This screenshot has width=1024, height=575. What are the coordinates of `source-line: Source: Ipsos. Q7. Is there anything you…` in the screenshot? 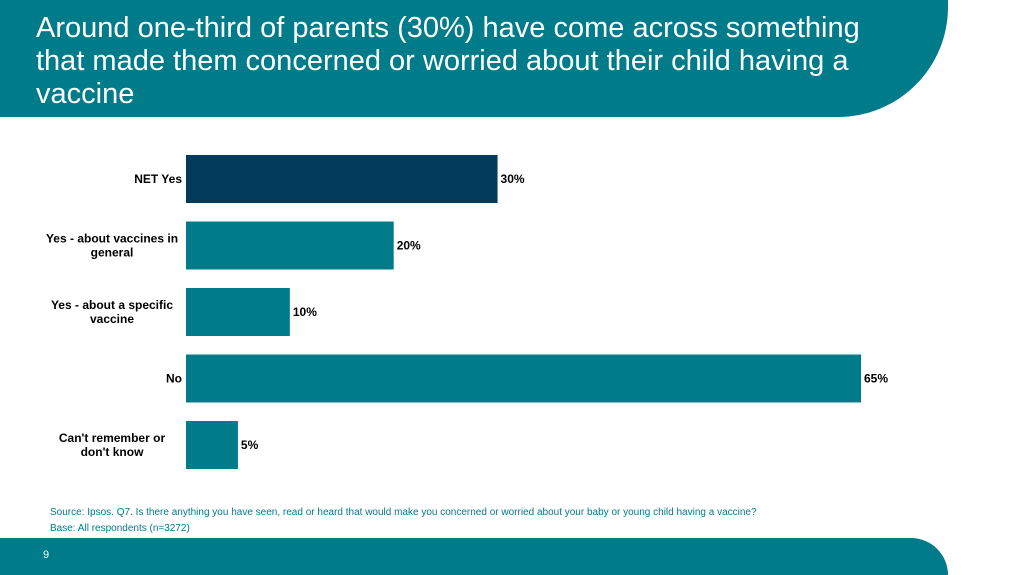 It's located at (403, 512).